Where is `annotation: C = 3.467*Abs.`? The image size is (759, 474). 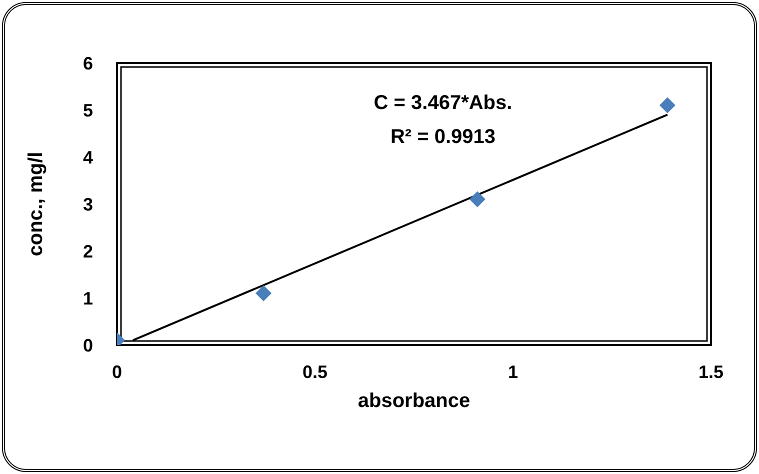 annotation: C = 3.467*Abs. is located at coordinates (443, 103).